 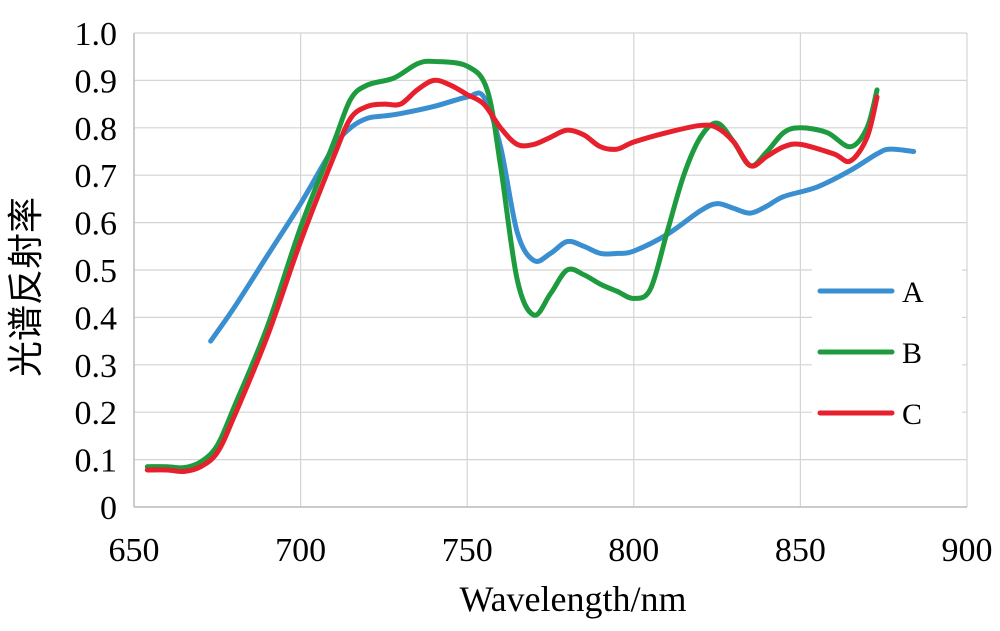 What do you see at coordinates (96, 176) in the screenshot?
I see `y-tick-label: 0.7` at bounding box center [96, 176].